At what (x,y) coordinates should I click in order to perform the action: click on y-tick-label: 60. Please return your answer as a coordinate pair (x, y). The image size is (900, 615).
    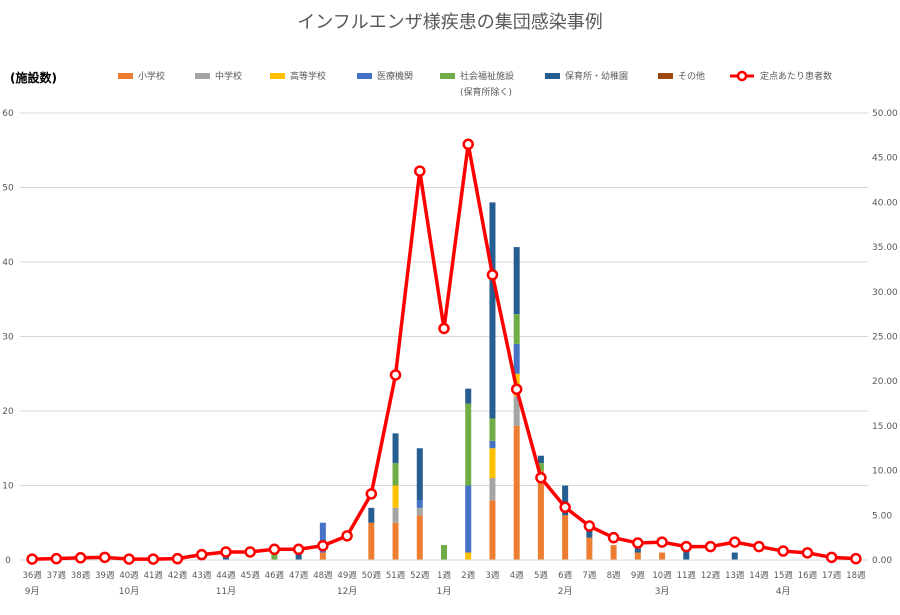
    Looking at the image, I should click on (8, 114).